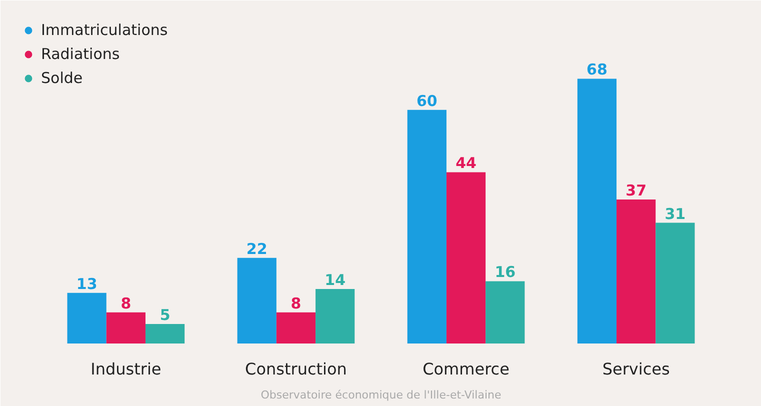 The width and height of the screenshot is (761, 406). Describe the element at coordinates (296, 369) in the screenshot. I see `x-tick-label: Construction` at that location.